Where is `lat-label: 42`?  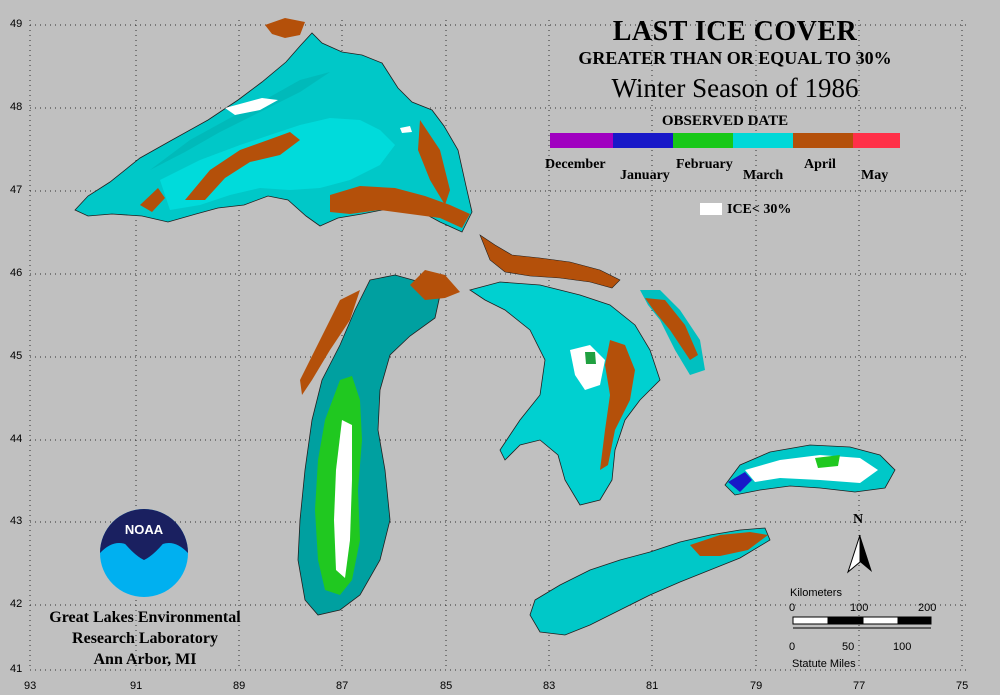
lat-label: 42 is located at coordinates (16, 604).